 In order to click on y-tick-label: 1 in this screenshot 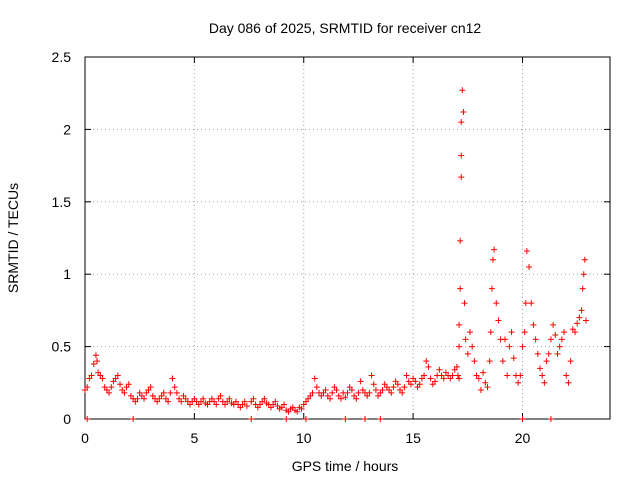, I will do `click(67, 274)`.